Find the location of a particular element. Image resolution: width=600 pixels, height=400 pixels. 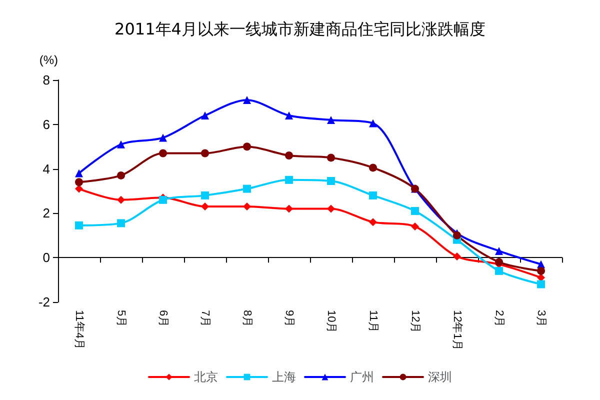

x-tick-label: 10月 is located at coordinates (331, 322).